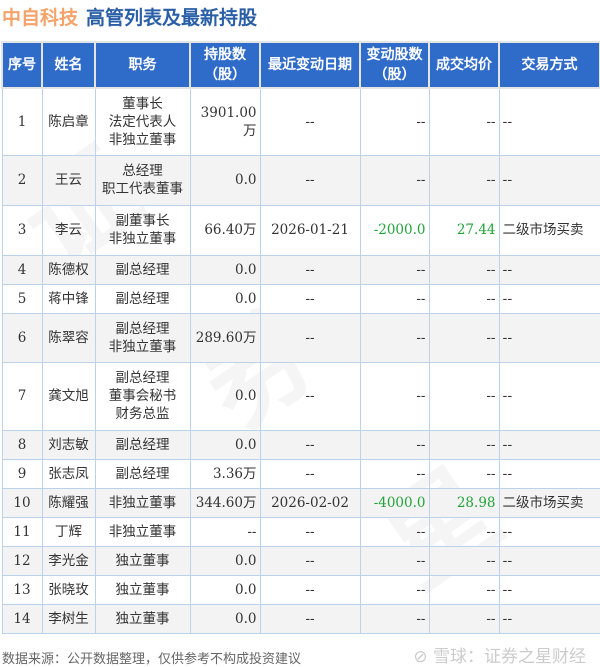  What do you see at coordinates (464, 65) in the screenshot?
I see `column-header-price: 成交均价` at bounding box center [464, 65].